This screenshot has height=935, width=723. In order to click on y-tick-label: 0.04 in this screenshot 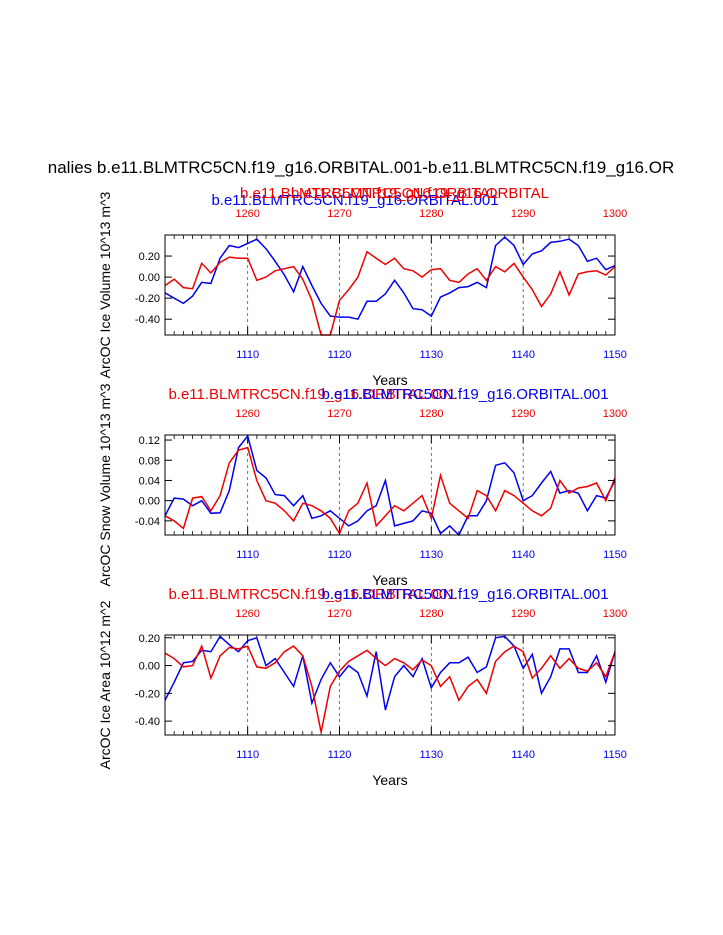, I will do `click(149, 481)`.